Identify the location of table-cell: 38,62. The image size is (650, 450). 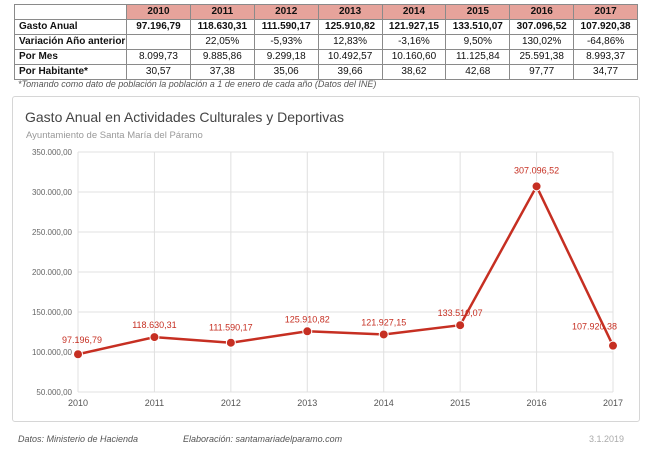
(414, 72).